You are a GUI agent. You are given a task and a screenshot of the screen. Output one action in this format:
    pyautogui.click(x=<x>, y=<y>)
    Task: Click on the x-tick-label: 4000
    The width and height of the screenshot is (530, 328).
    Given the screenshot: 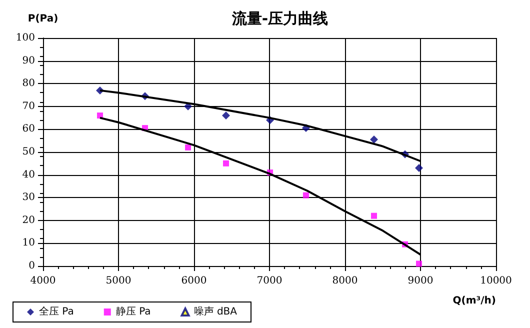 What is the action you would take?
    pyautogui.click(x=43, y=281)
    